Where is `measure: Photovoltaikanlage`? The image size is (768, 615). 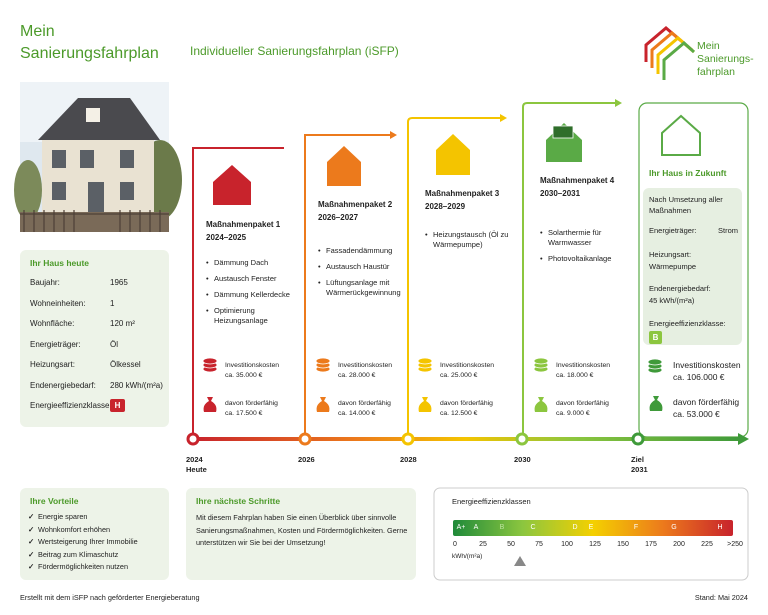
measure: Photovoltaikanlage is located at coordinates (580, 259).